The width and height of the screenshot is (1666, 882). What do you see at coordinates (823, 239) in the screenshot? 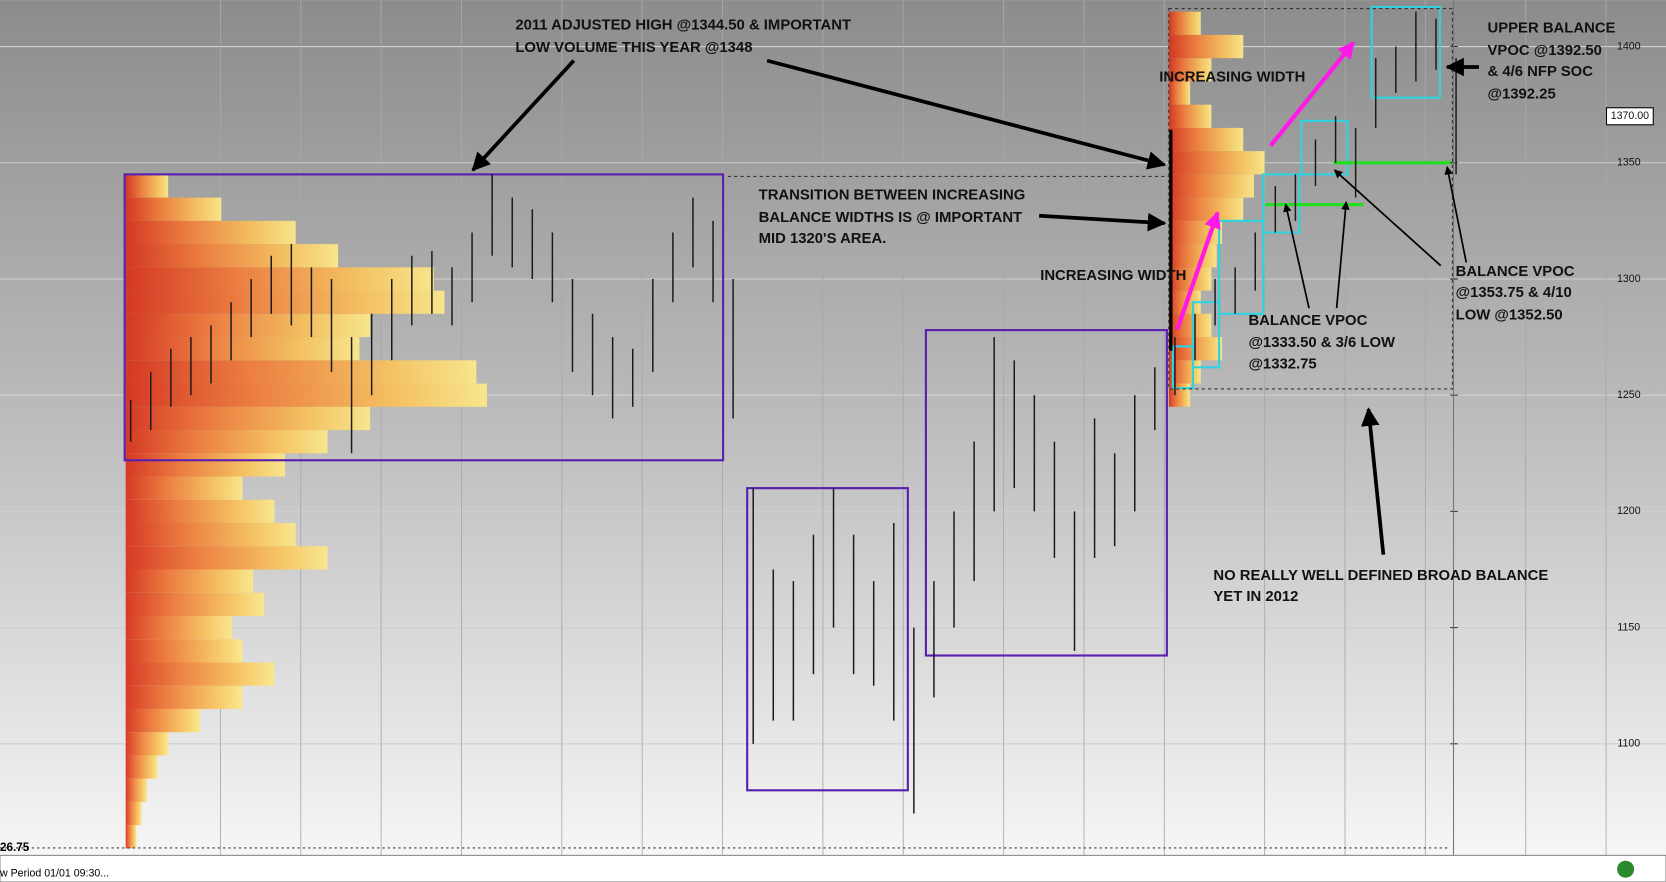
I see `annotation: MID 1320'S AREA.` at bounding box center [823, 239].